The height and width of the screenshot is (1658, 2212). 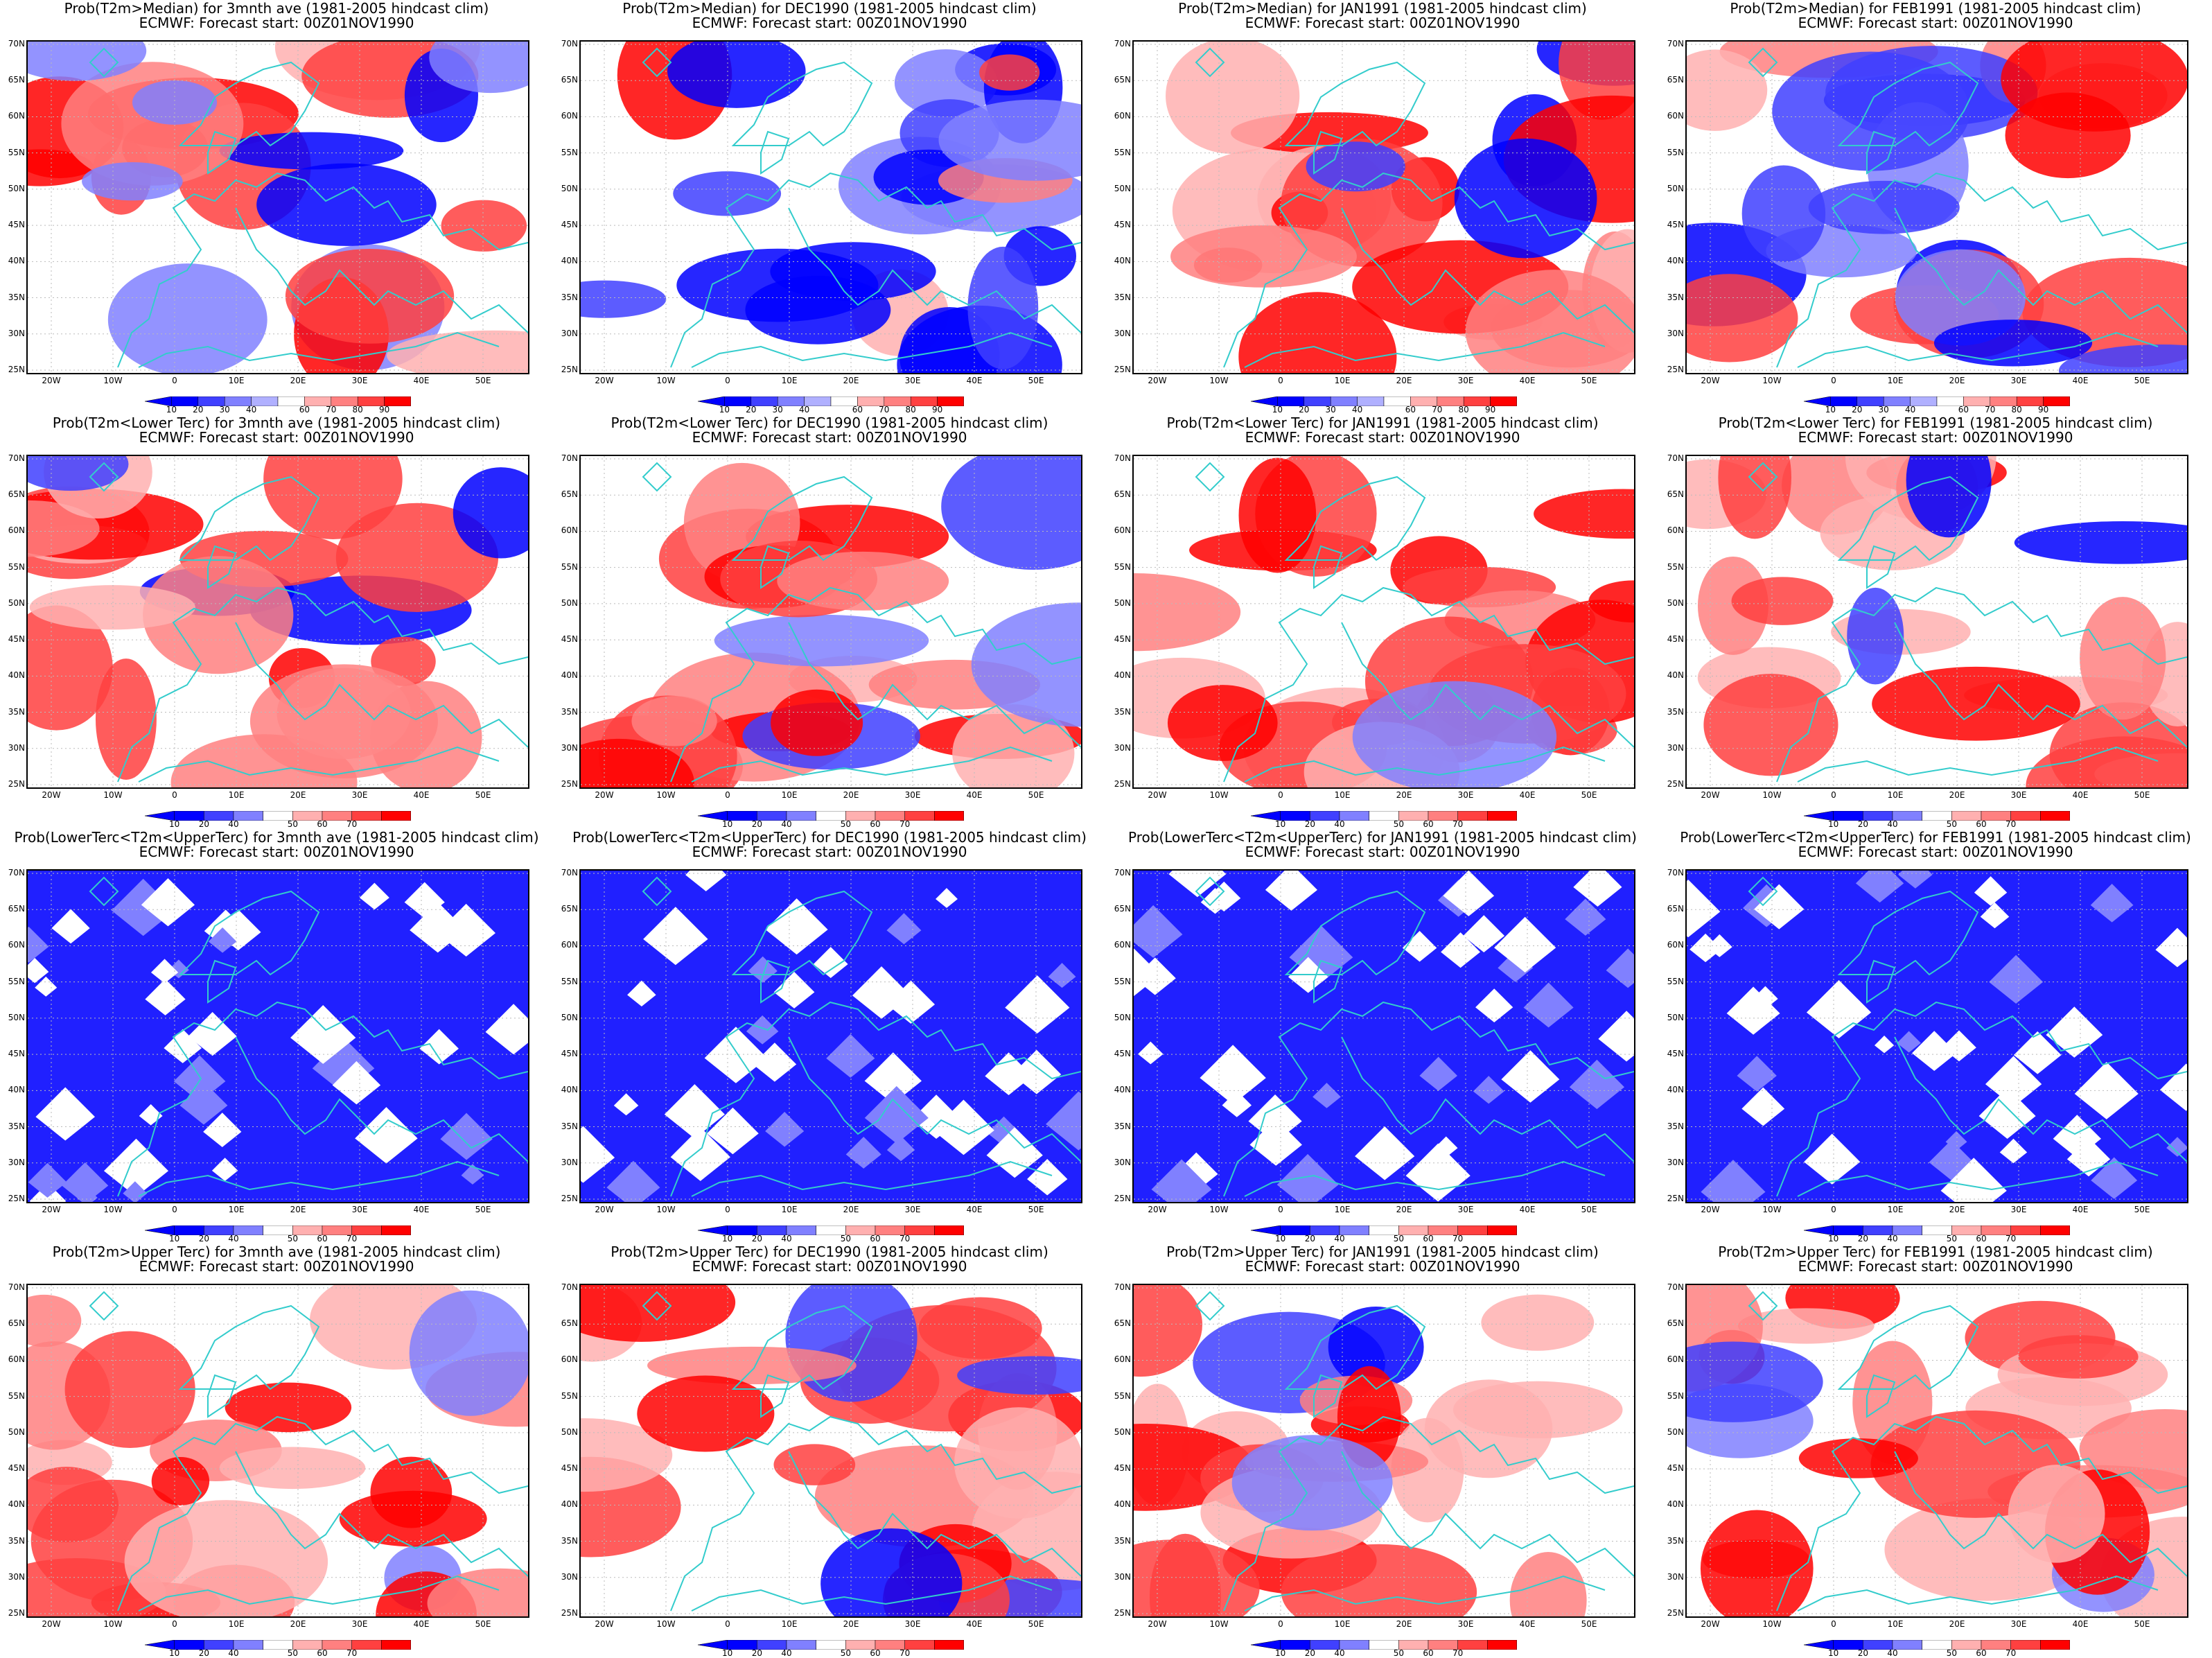 What do you see at coordinates (831, 622) in the screenshot?
I see `map-svg` at bounding box center [831, 622].